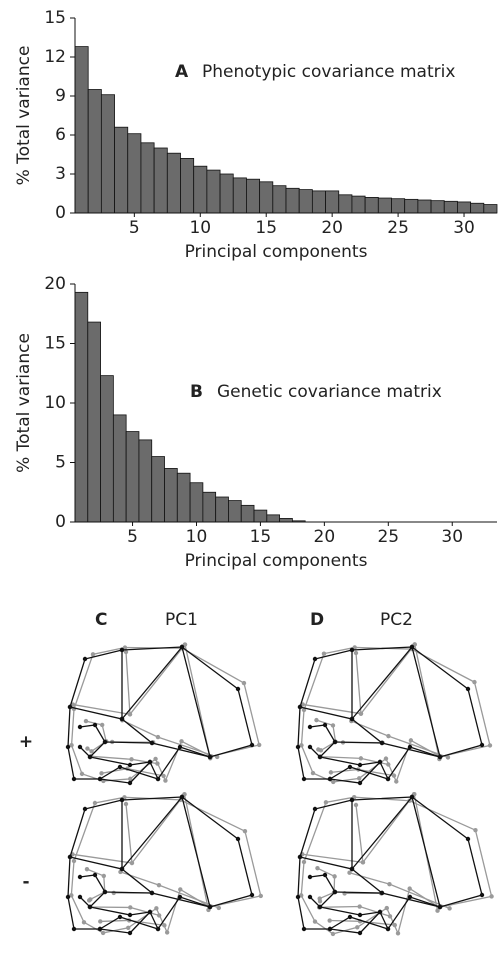 The height and width of the screenshot is (970, 498). What do you see at coordinates (60, 522) in the screenshot?
I see `y-tick-label: 0` at bounding box center [60, 522].